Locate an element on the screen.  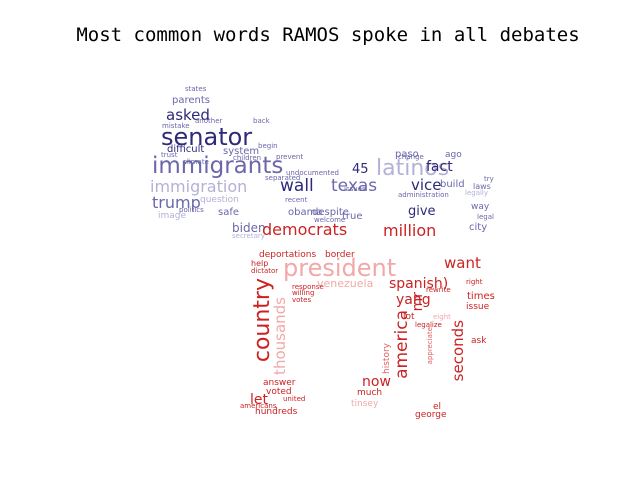
cloud-word: obama is located at coordinates (305, 212).